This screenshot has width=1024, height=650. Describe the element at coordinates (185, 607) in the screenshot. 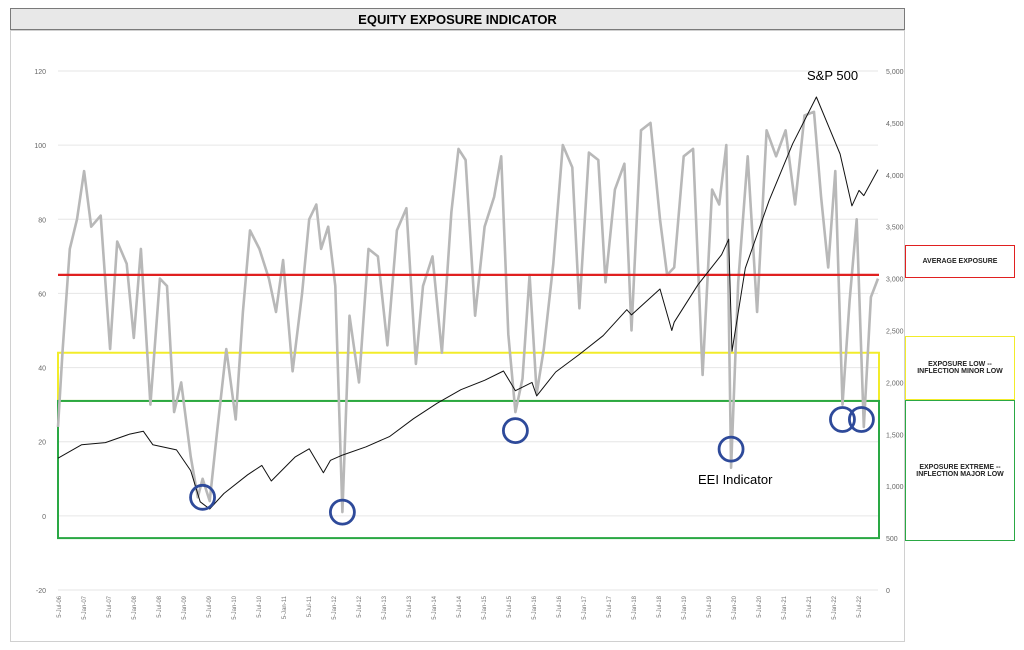

I see `x-tick-label: 5-Jan-09` at that location.